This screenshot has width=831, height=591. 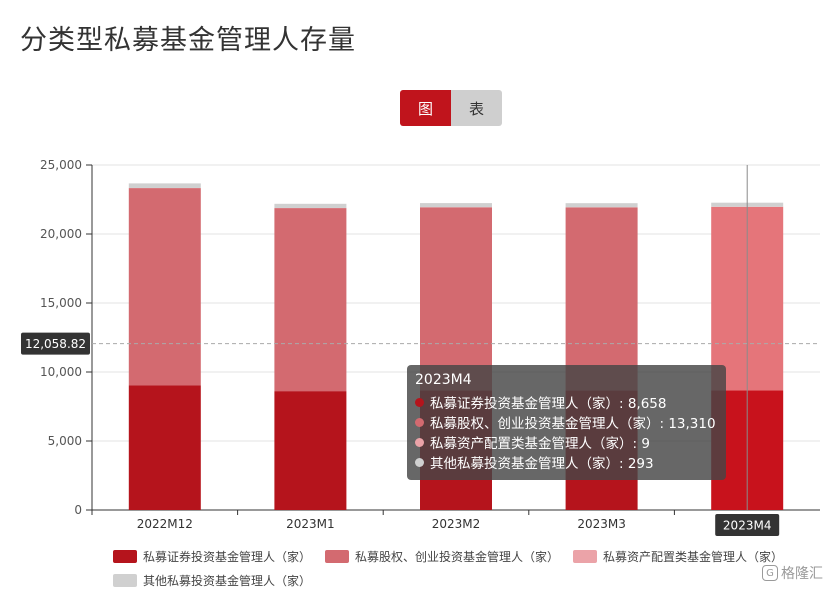 What do you see at coordinates (693, 556) in the screenshot?
I see `legend-label: 私募资产配置类基金管理人（家）` at bounding box center [693, 556].